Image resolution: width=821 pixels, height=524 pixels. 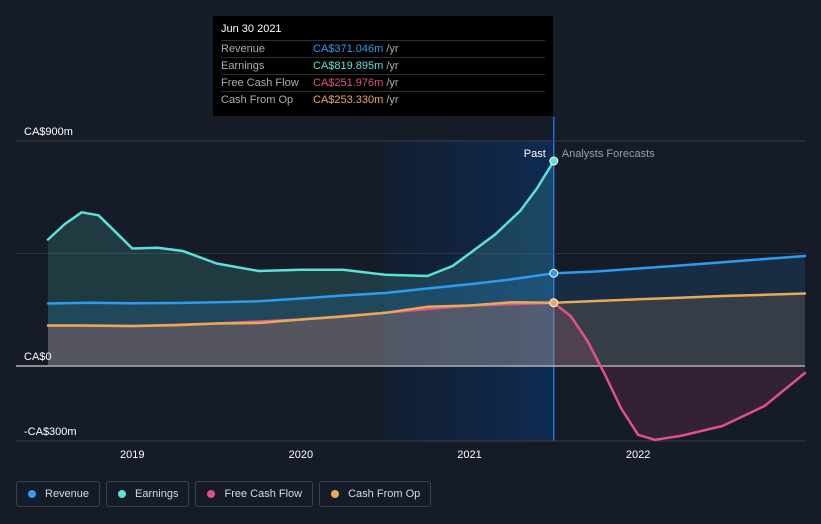 I want to click on marker-earnings, so click(x=554, y=161).